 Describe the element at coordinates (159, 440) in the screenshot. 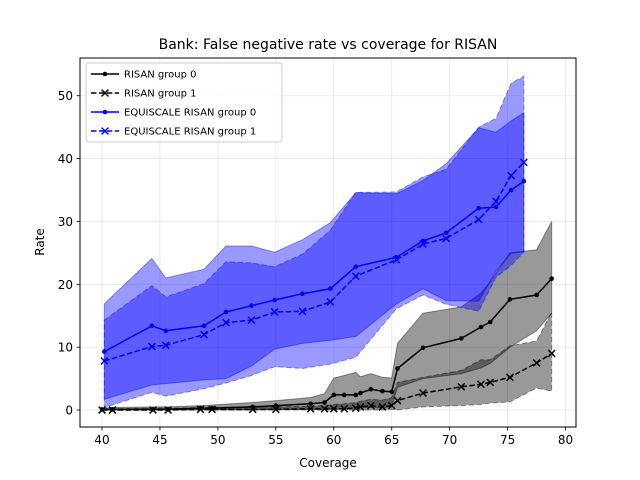

I see `x-tick-label: 45` at that location.